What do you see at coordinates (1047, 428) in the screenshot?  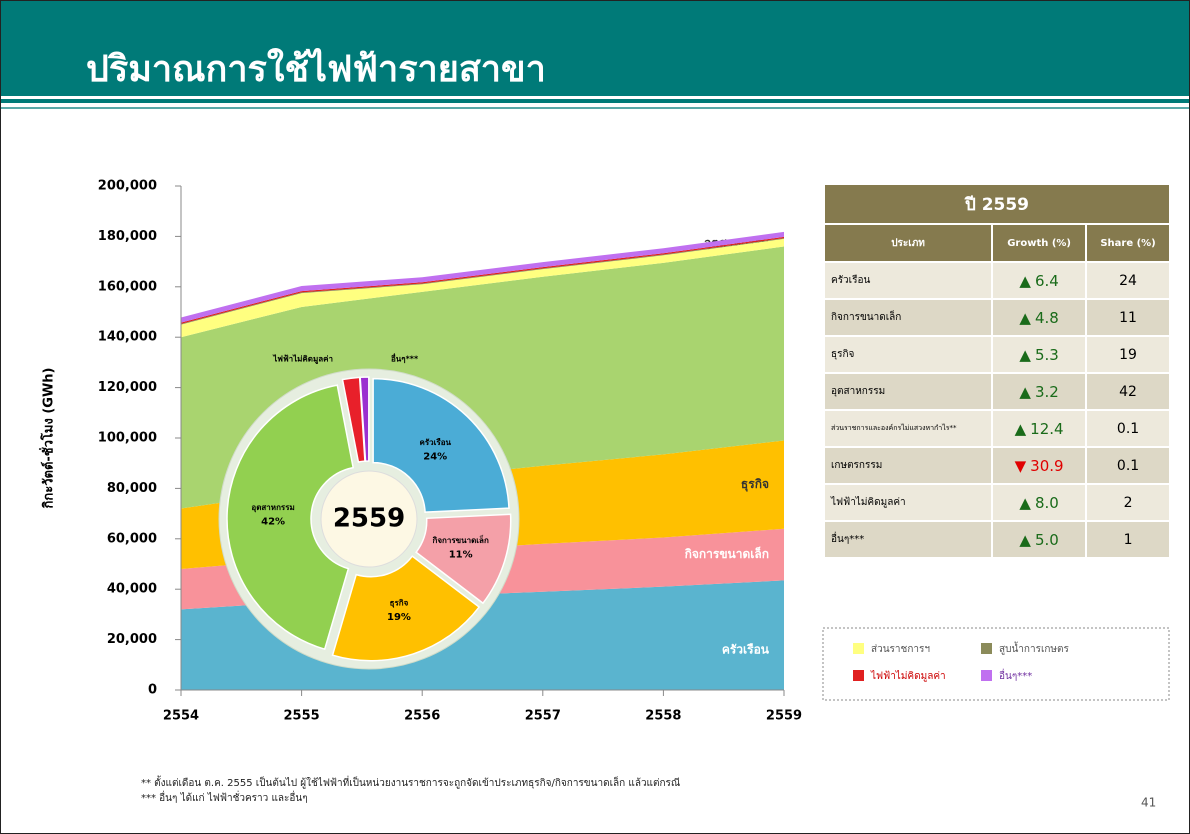 I see `growth-value: 12.4` at bounding box center [1047, 428].